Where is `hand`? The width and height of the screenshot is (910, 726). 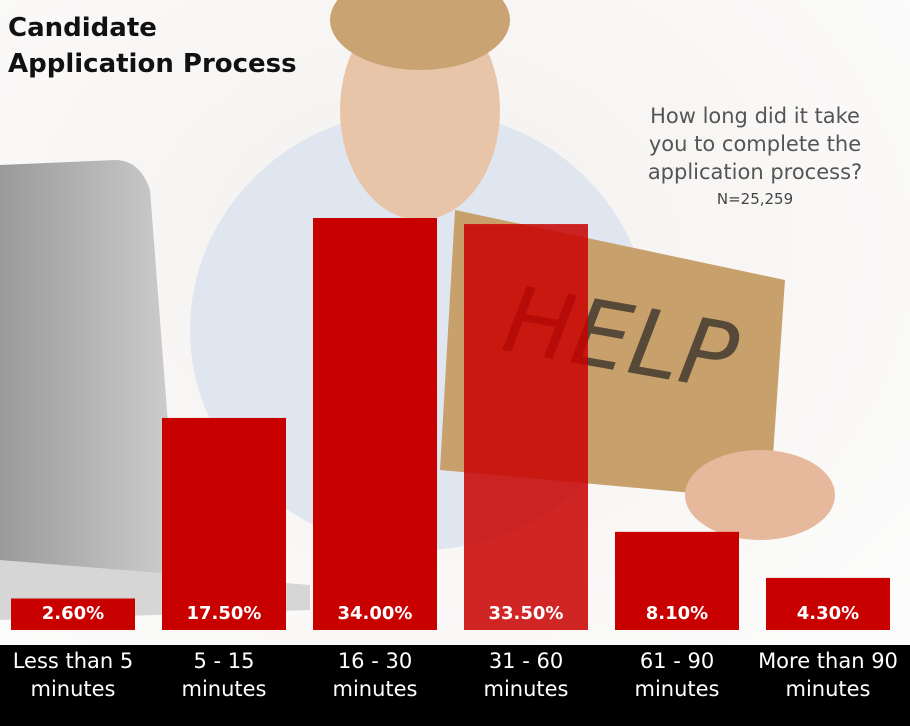 hand is located at coordinates (760, 495).